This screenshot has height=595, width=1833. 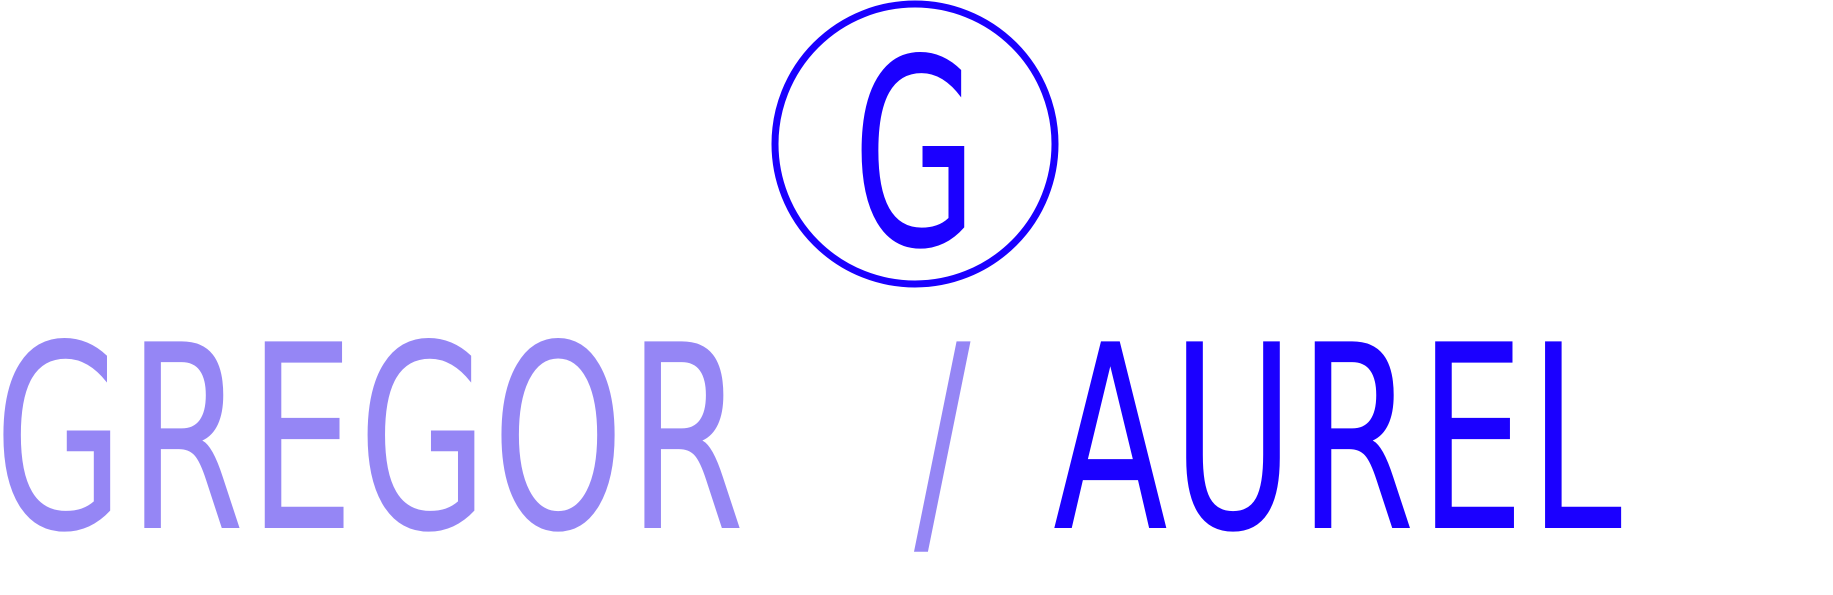 I want to click on monogram-ring, so click(x=915, y=144).